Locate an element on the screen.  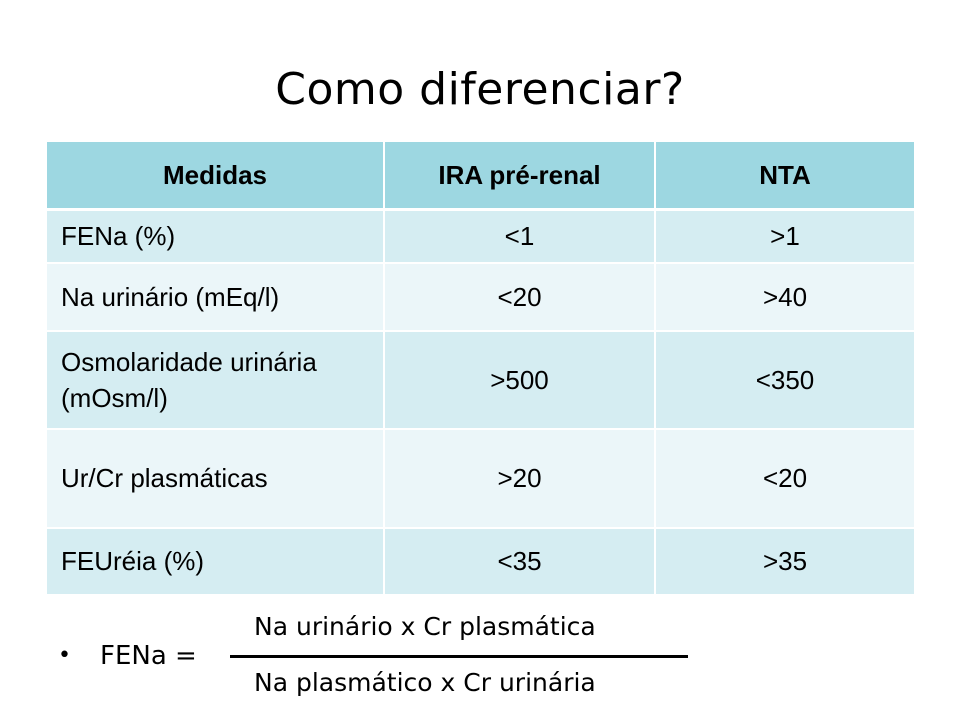
fraction-bar is located at coordinates (459, 656).